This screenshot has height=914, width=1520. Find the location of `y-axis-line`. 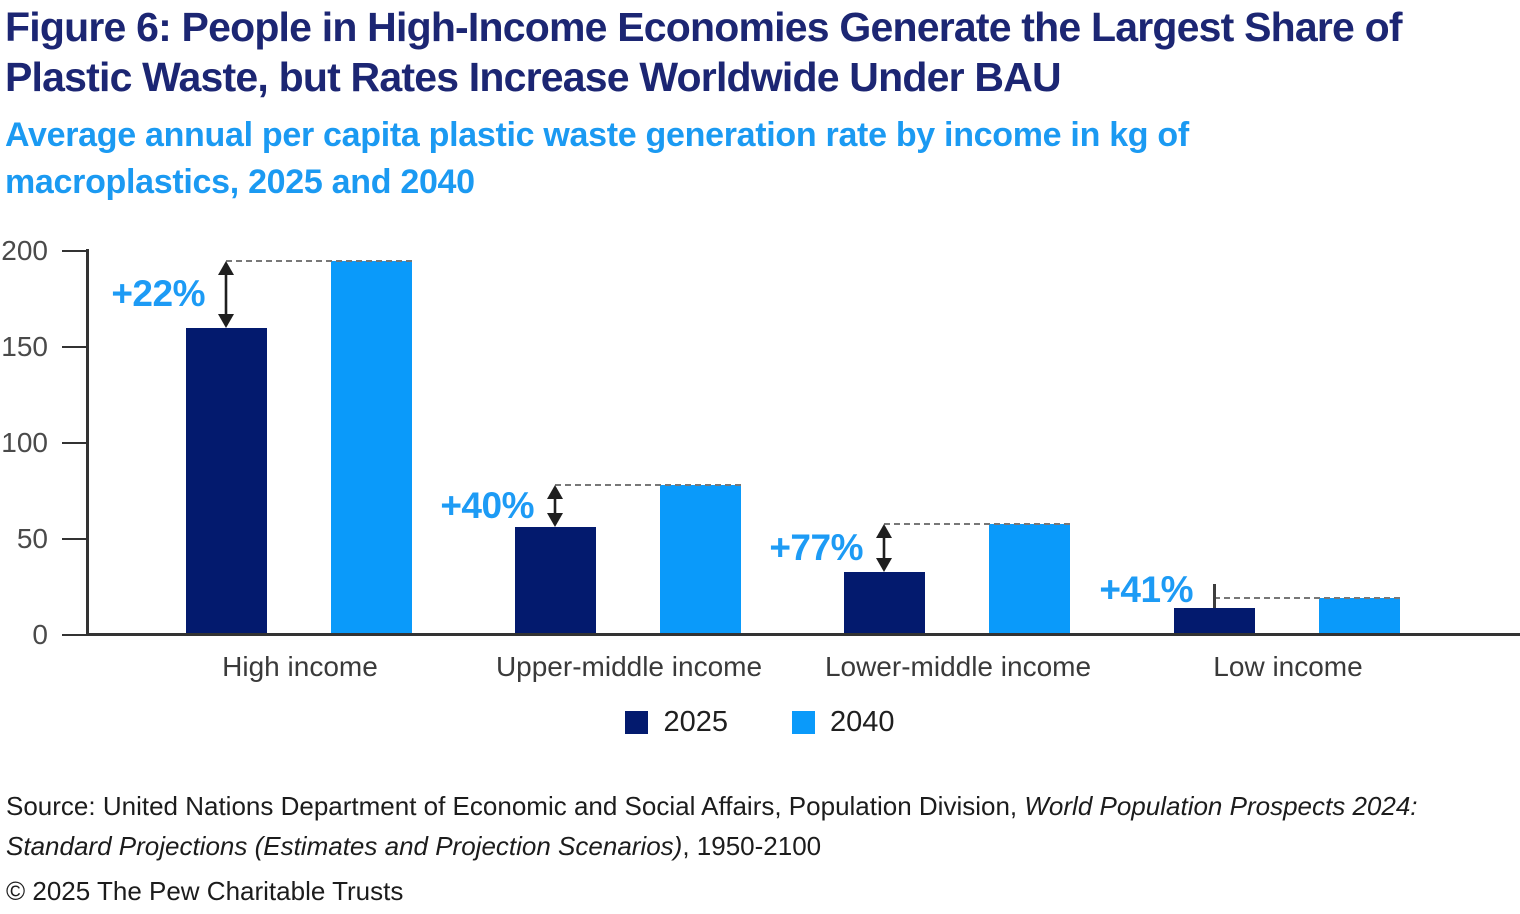

y-axis-line is located at coordinates (87, 442).